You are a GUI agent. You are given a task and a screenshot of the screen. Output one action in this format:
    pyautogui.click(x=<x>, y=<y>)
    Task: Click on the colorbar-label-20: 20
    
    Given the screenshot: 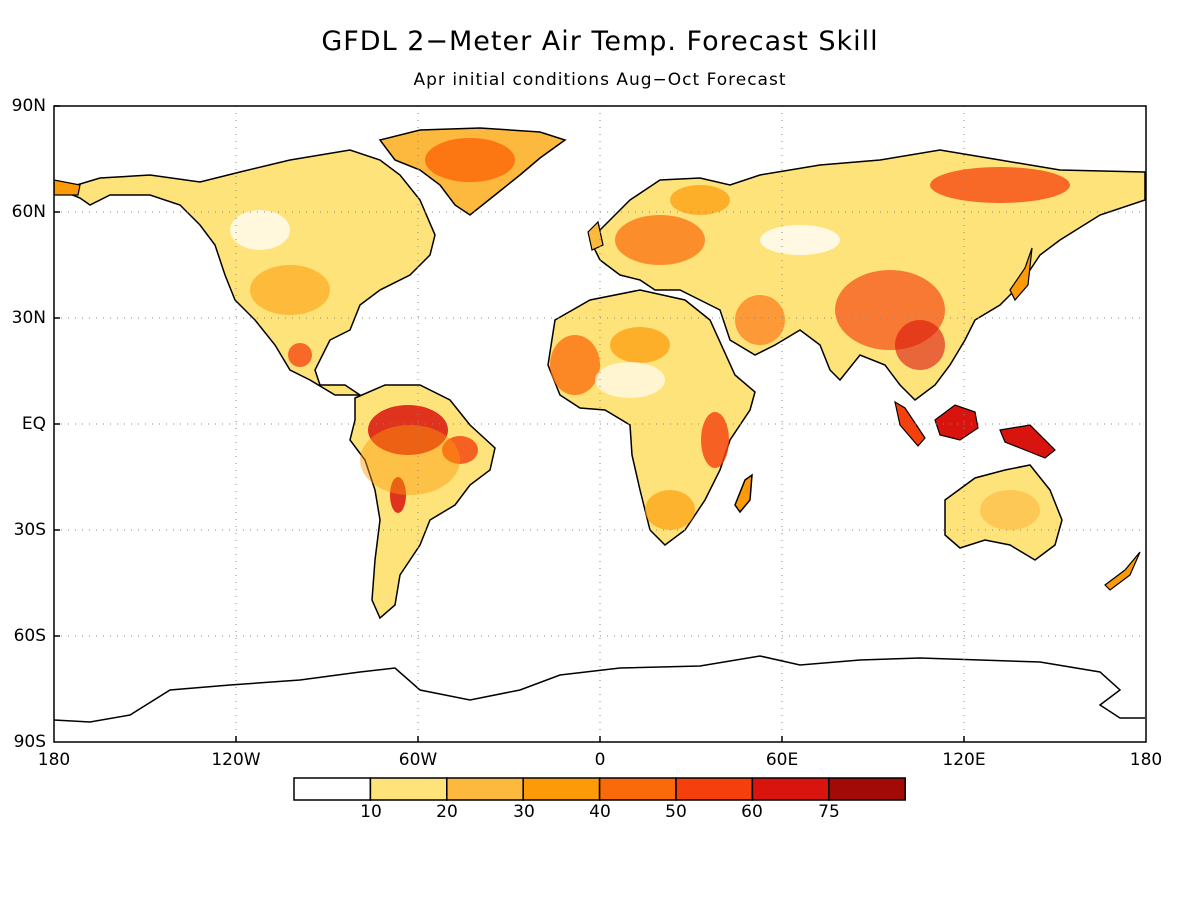 What is the action you would take?
    pyautogui.click(x=447, y=812)
    